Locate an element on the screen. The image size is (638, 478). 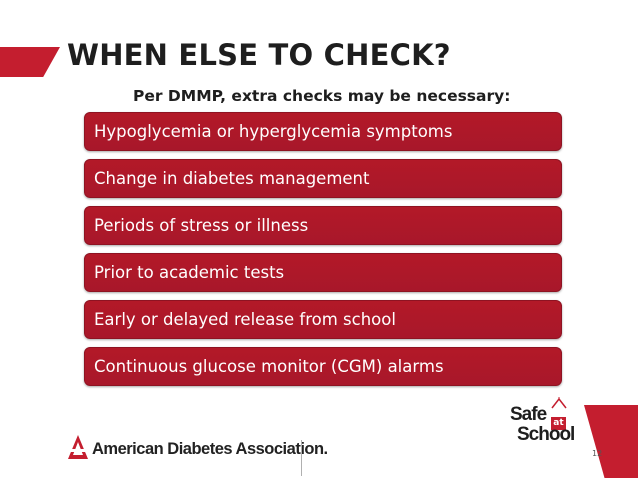
list-item: Continuous glucose monitor (CGM) alarms is located at coordinates (323, 366).